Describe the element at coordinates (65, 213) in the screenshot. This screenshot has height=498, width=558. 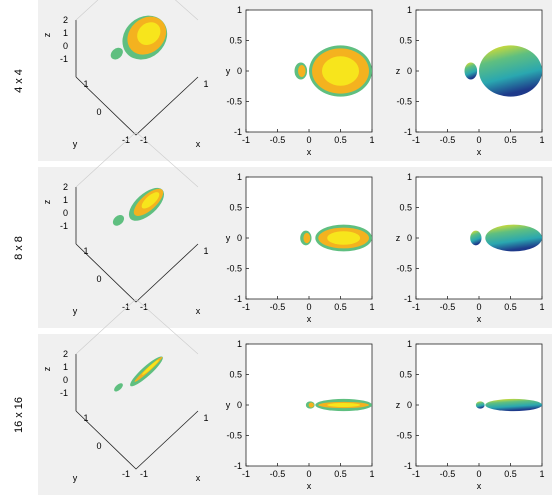
I see `z-tick-label: 0` at that location.